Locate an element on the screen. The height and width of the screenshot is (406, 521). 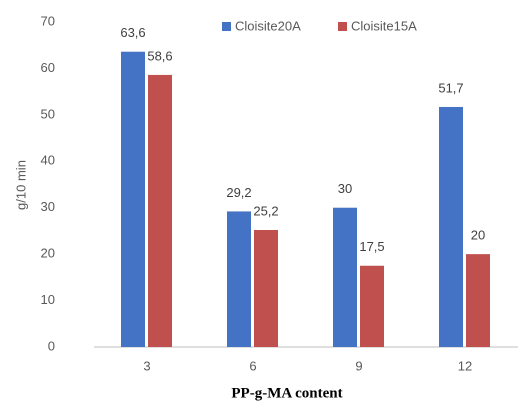
data-label: 25,2 is located at coordinates (265, 210).